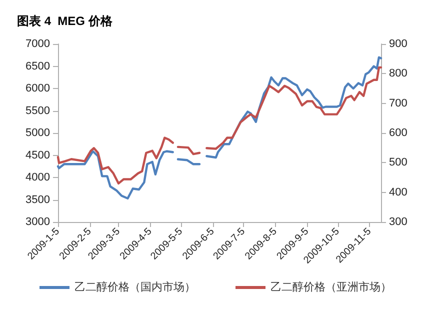 Image resolution: width=431 pixels, height=322 pixels. What do you see at coordinates (398, 44) in the screenshot?
I see `y2-tick-label: 900` at bounding box center [398, 44].